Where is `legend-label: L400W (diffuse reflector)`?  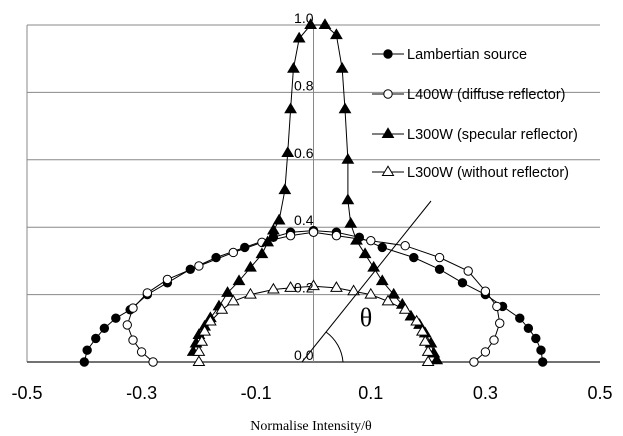 legend-label: L400W (diffuse reflector) is located at coordinates (486, 95).